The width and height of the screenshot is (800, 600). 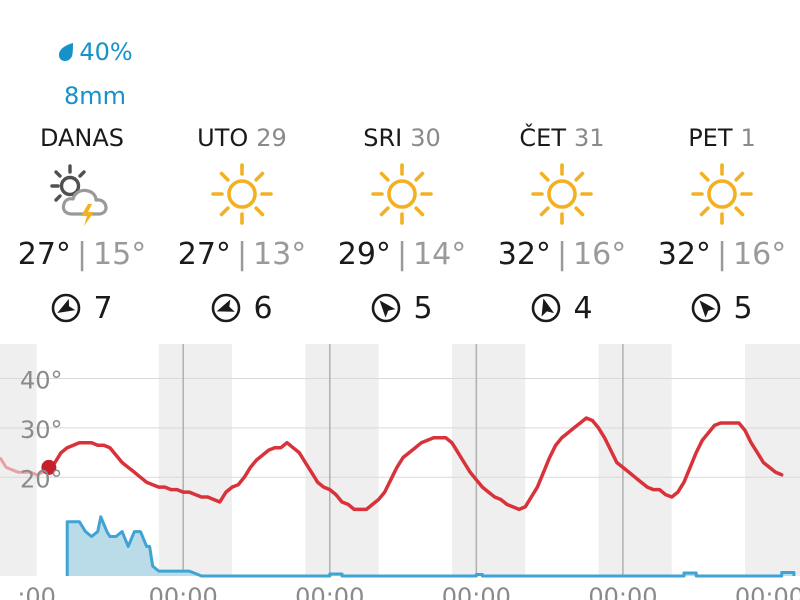 What do you see at coordinates (280, 254) in the screenshot?
I see `temperature-low: 13°` at bounding box center [280, 254].